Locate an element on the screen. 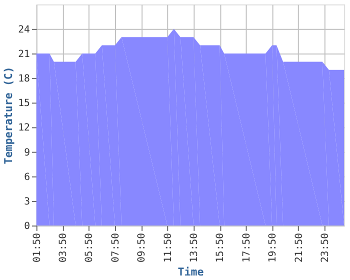  x-tick-label: 21:50 is located at coordinates (299, 247).